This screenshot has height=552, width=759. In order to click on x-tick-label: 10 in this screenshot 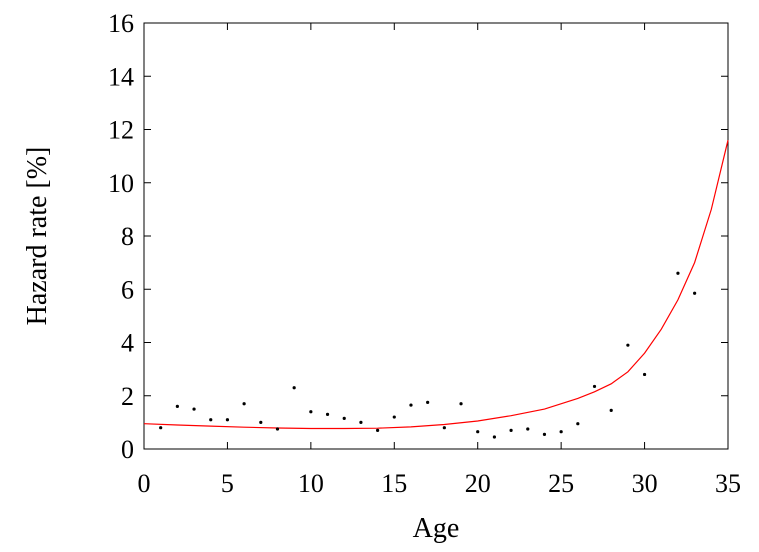, I will do `click(311, 483)`.